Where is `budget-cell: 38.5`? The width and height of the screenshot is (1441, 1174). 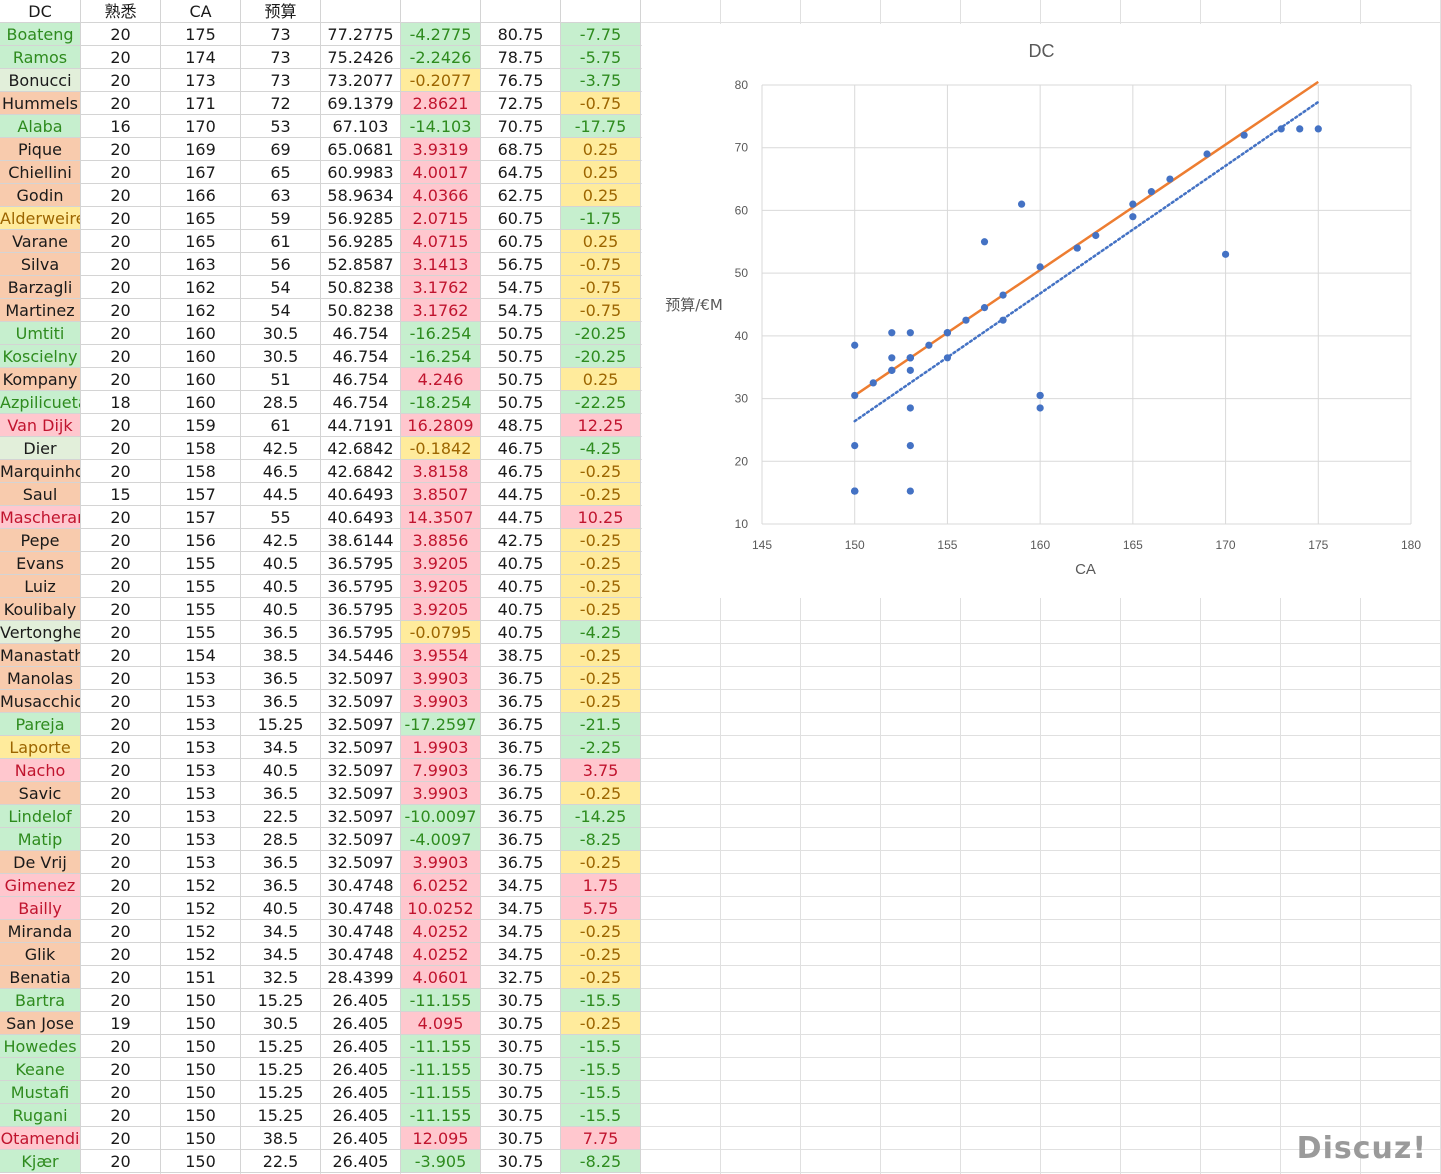
budget-cell: 38.5 is located at coordinates (281, 655).